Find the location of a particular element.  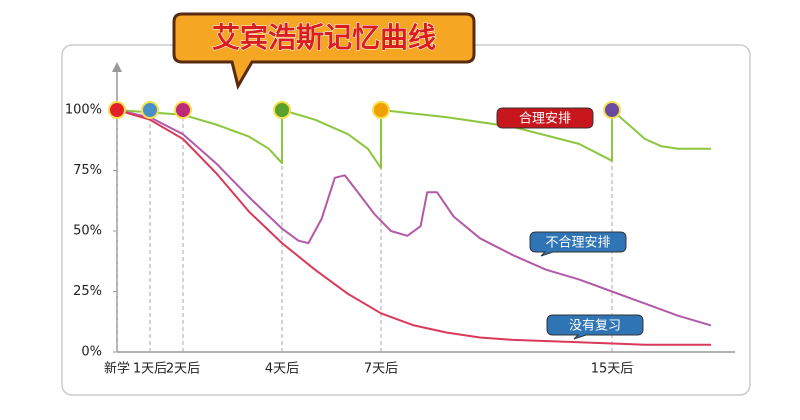

x-tick-label: 7天后 is located at coordinates (381, 369).